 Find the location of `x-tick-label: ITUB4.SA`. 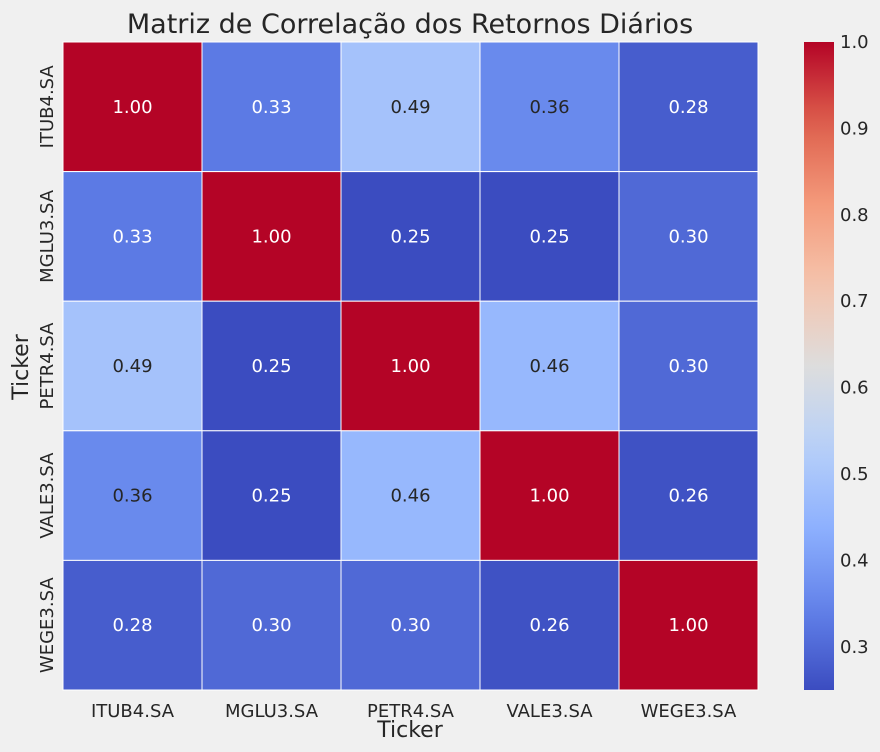

x-tick-label: ITUB4.SA is located at coordinates (133, 711).